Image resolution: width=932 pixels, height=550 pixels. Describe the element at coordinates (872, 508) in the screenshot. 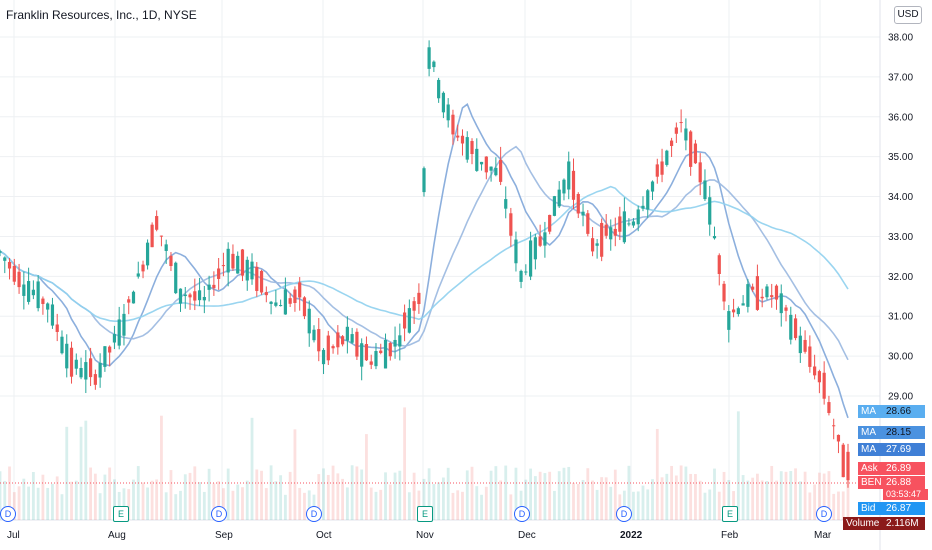

I see `bid-label: Bid` at that location.